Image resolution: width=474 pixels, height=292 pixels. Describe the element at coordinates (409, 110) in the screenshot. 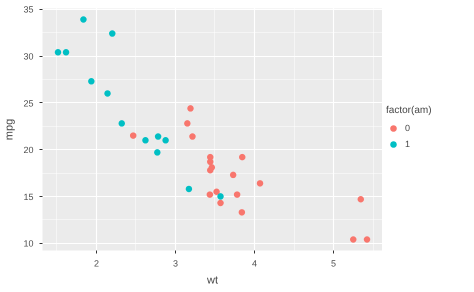

I see `legend-title: factor(am)` at that location.